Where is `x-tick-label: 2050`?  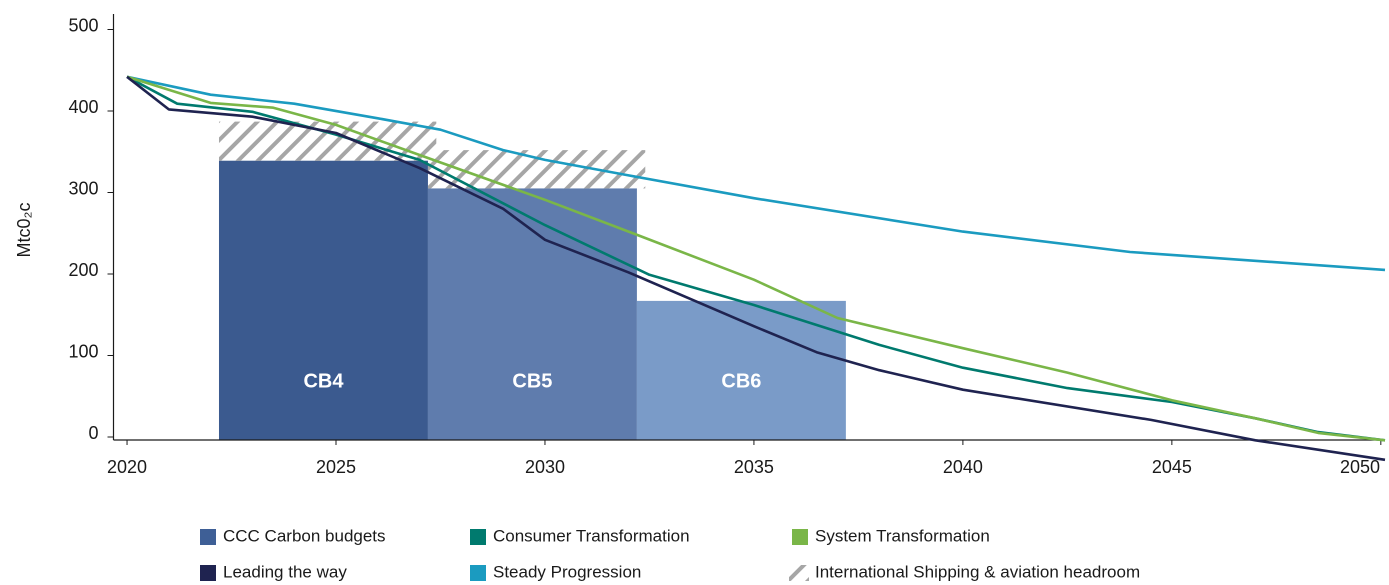 x-tick-label: 2050 is located at coordinates (1360, 467).